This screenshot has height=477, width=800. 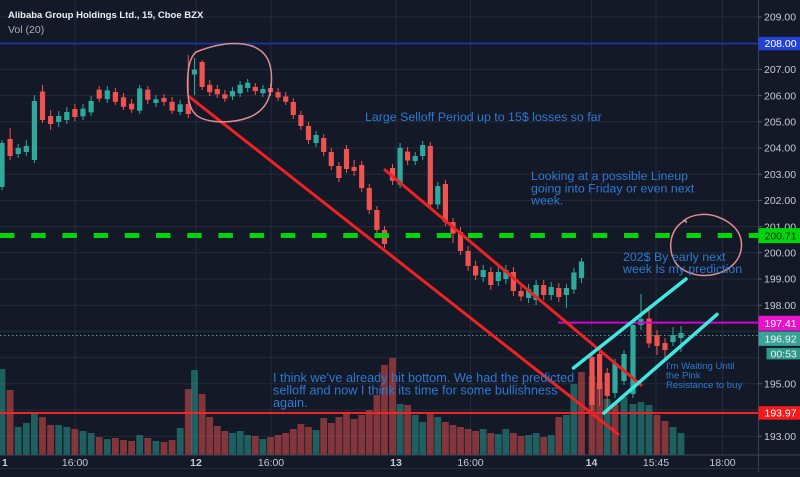 What do you see at coordinates (780, 175) in the screenshot?
I see `svg-text: 203.00` at bounding box center [780, 175].